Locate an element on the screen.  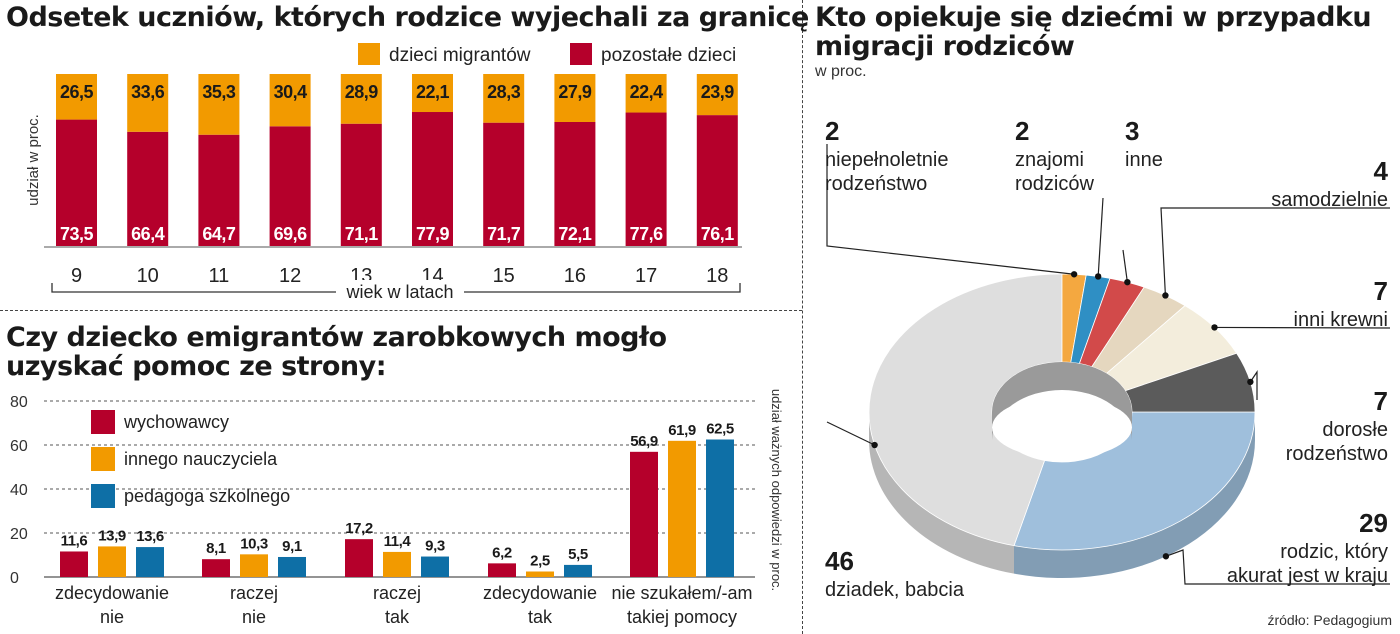
y-axis-label: udział ważnych odpowiedzi w proc. is located at coordinates (776, 490).